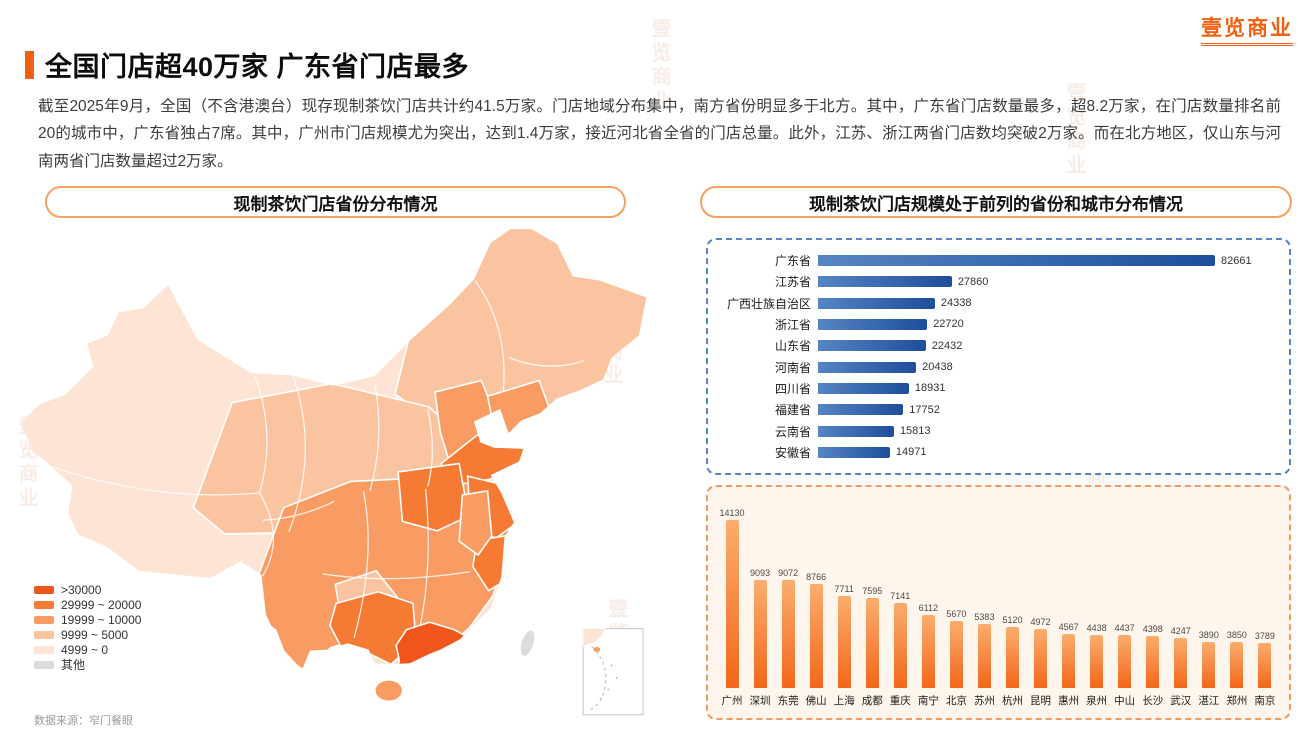  Describe the element at coordinates (247, 64) in the screenshot. I see `page-header: 全国门店超40万家 广东省门店最多` at that location.